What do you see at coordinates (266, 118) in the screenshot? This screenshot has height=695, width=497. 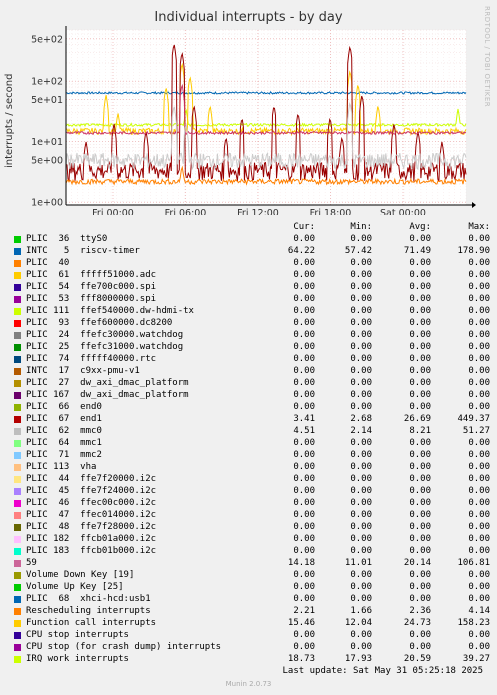 I see `series-line-irq-work-interrupts` at bounding box center [266, 118].